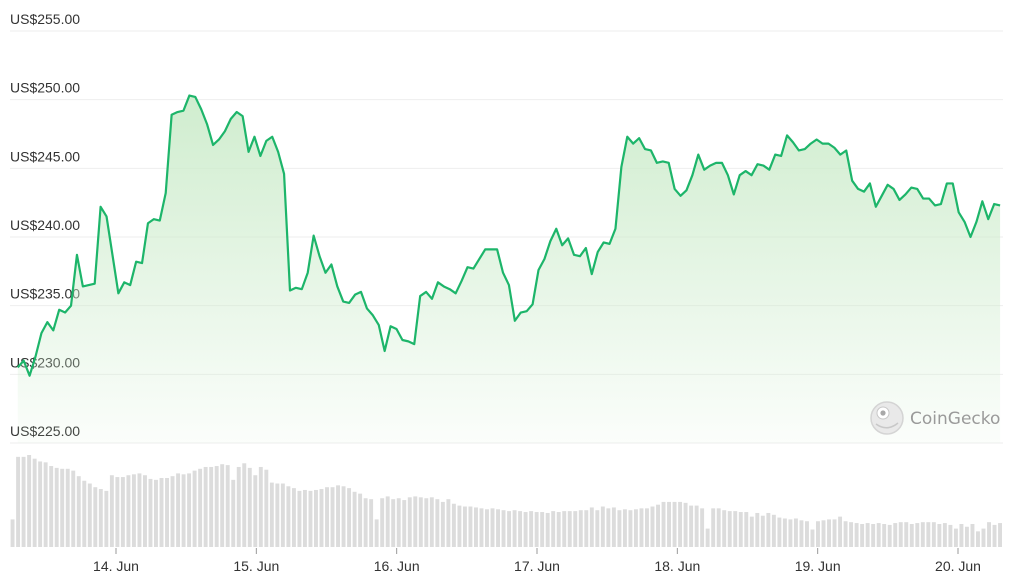  What do you see at coordinates (45, 88) in the screenshot?
I see `y-tick-label: US$250.00` at bounding box center [45, 88].